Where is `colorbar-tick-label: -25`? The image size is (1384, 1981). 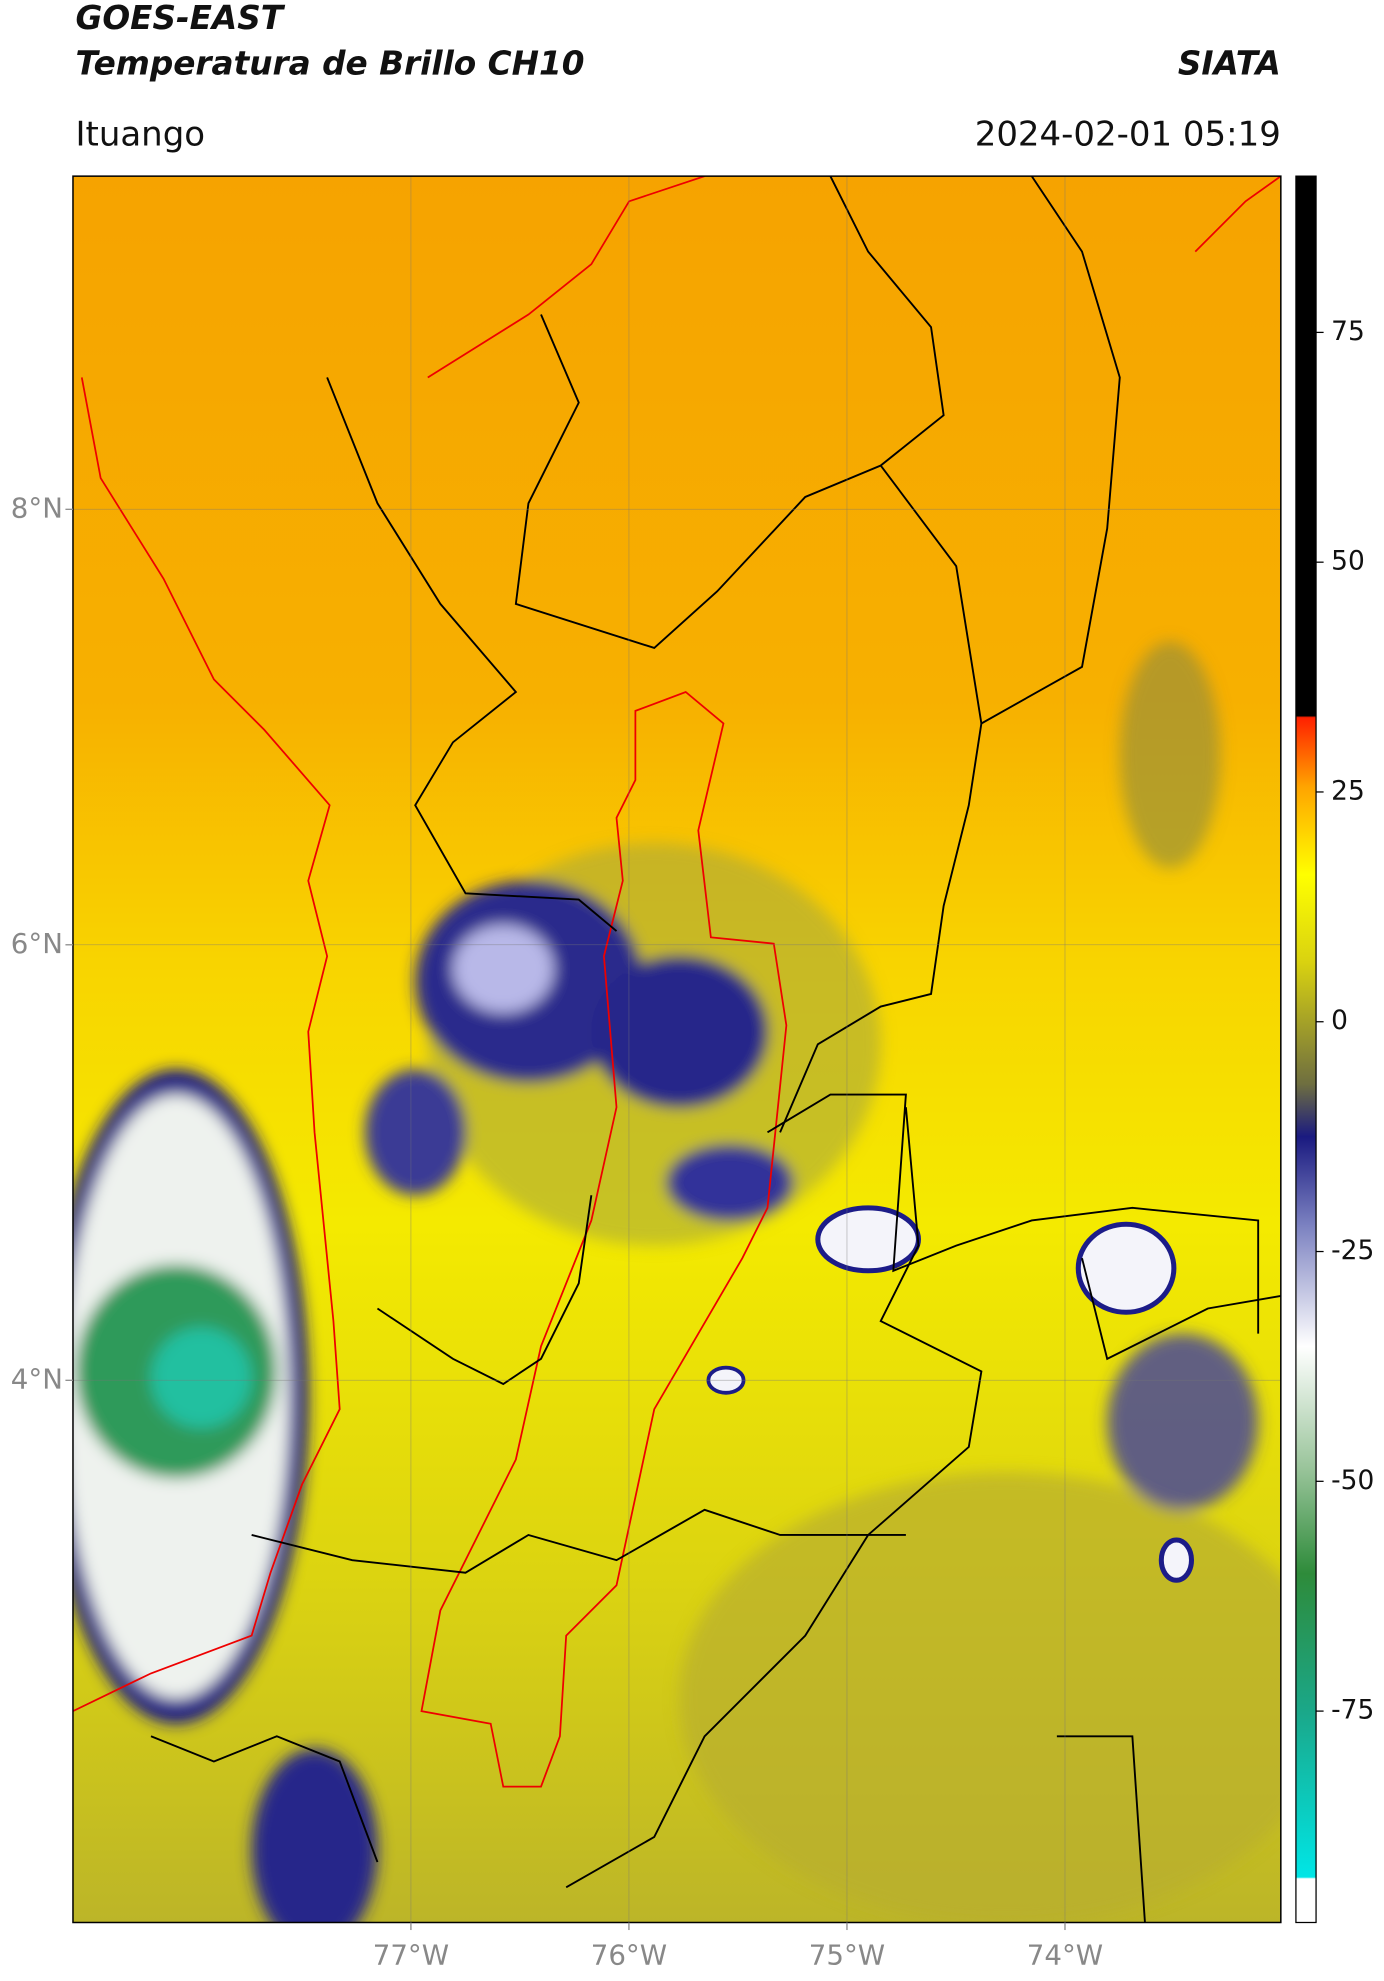
colorbar-tick-label: -25 is located at coordinates (1352, 1250).